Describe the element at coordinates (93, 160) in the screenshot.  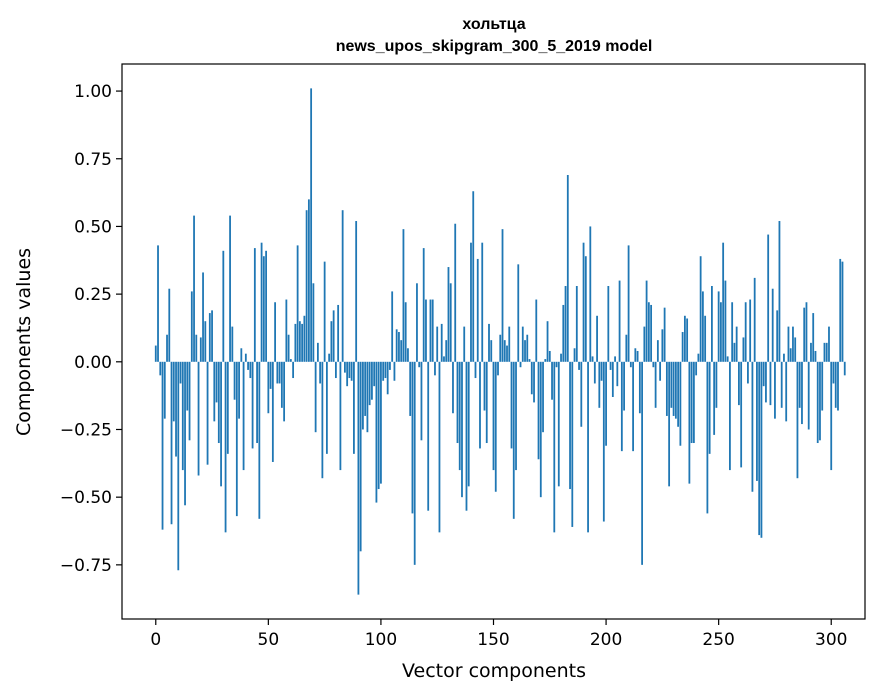
I see `y-tick-label: 0.75` at that location.